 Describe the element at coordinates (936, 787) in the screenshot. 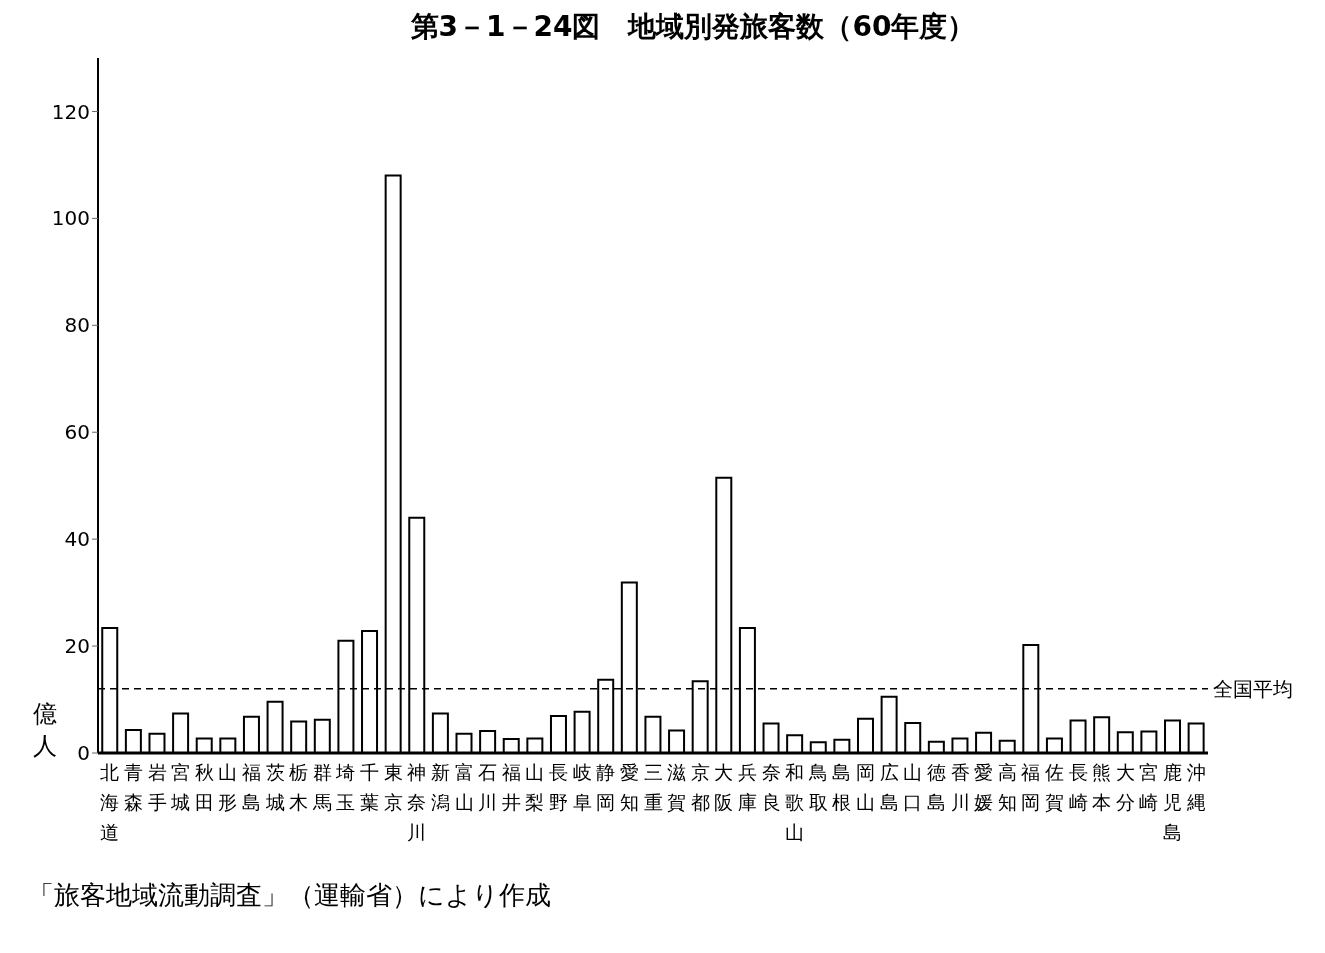

I see `x-tick-label: 徳島` at that location.